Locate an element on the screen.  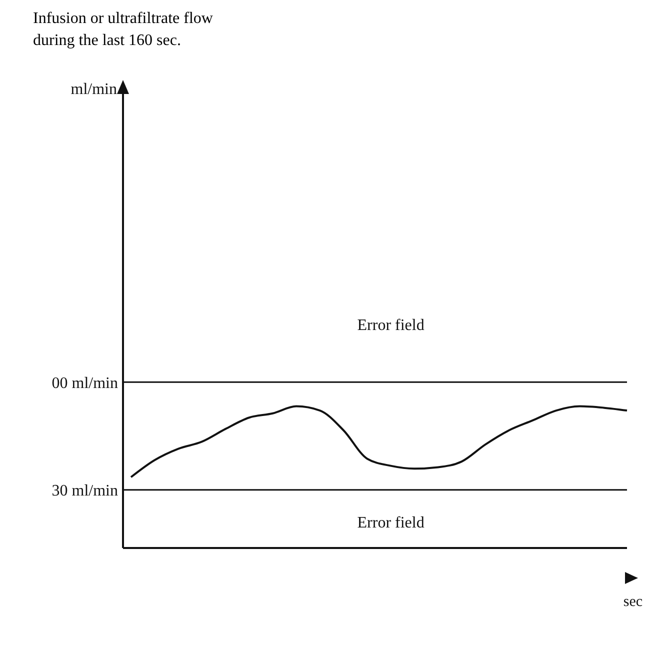
annotation: Error field is located at coordinates (390, 523).